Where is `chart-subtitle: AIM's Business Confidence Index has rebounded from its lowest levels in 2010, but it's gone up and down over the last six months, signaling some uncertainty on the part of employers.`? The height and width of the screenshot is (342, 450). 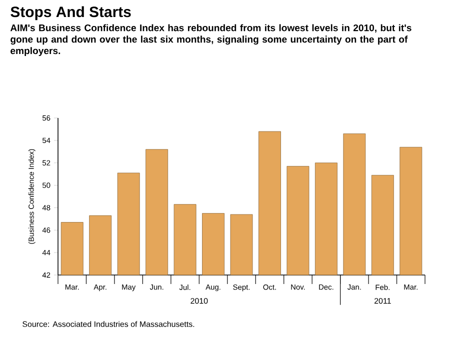
chart-subtitle: AIM's Business Confidence Index has rebounded from its lowest levels in 2010, but it's gone up and down over the last six months, signaling some uncertainty on the part of employers. is located at coordinates (211, 40).